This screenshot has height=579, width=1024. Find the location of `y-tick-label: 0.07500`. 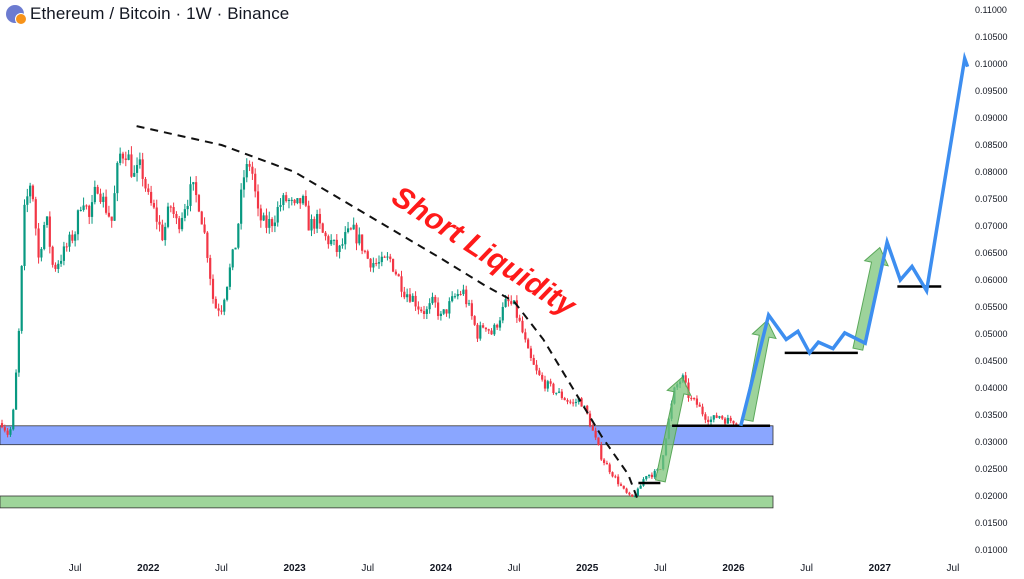

y-tick-label: 0.07500 is located at coordinates (991, 199).